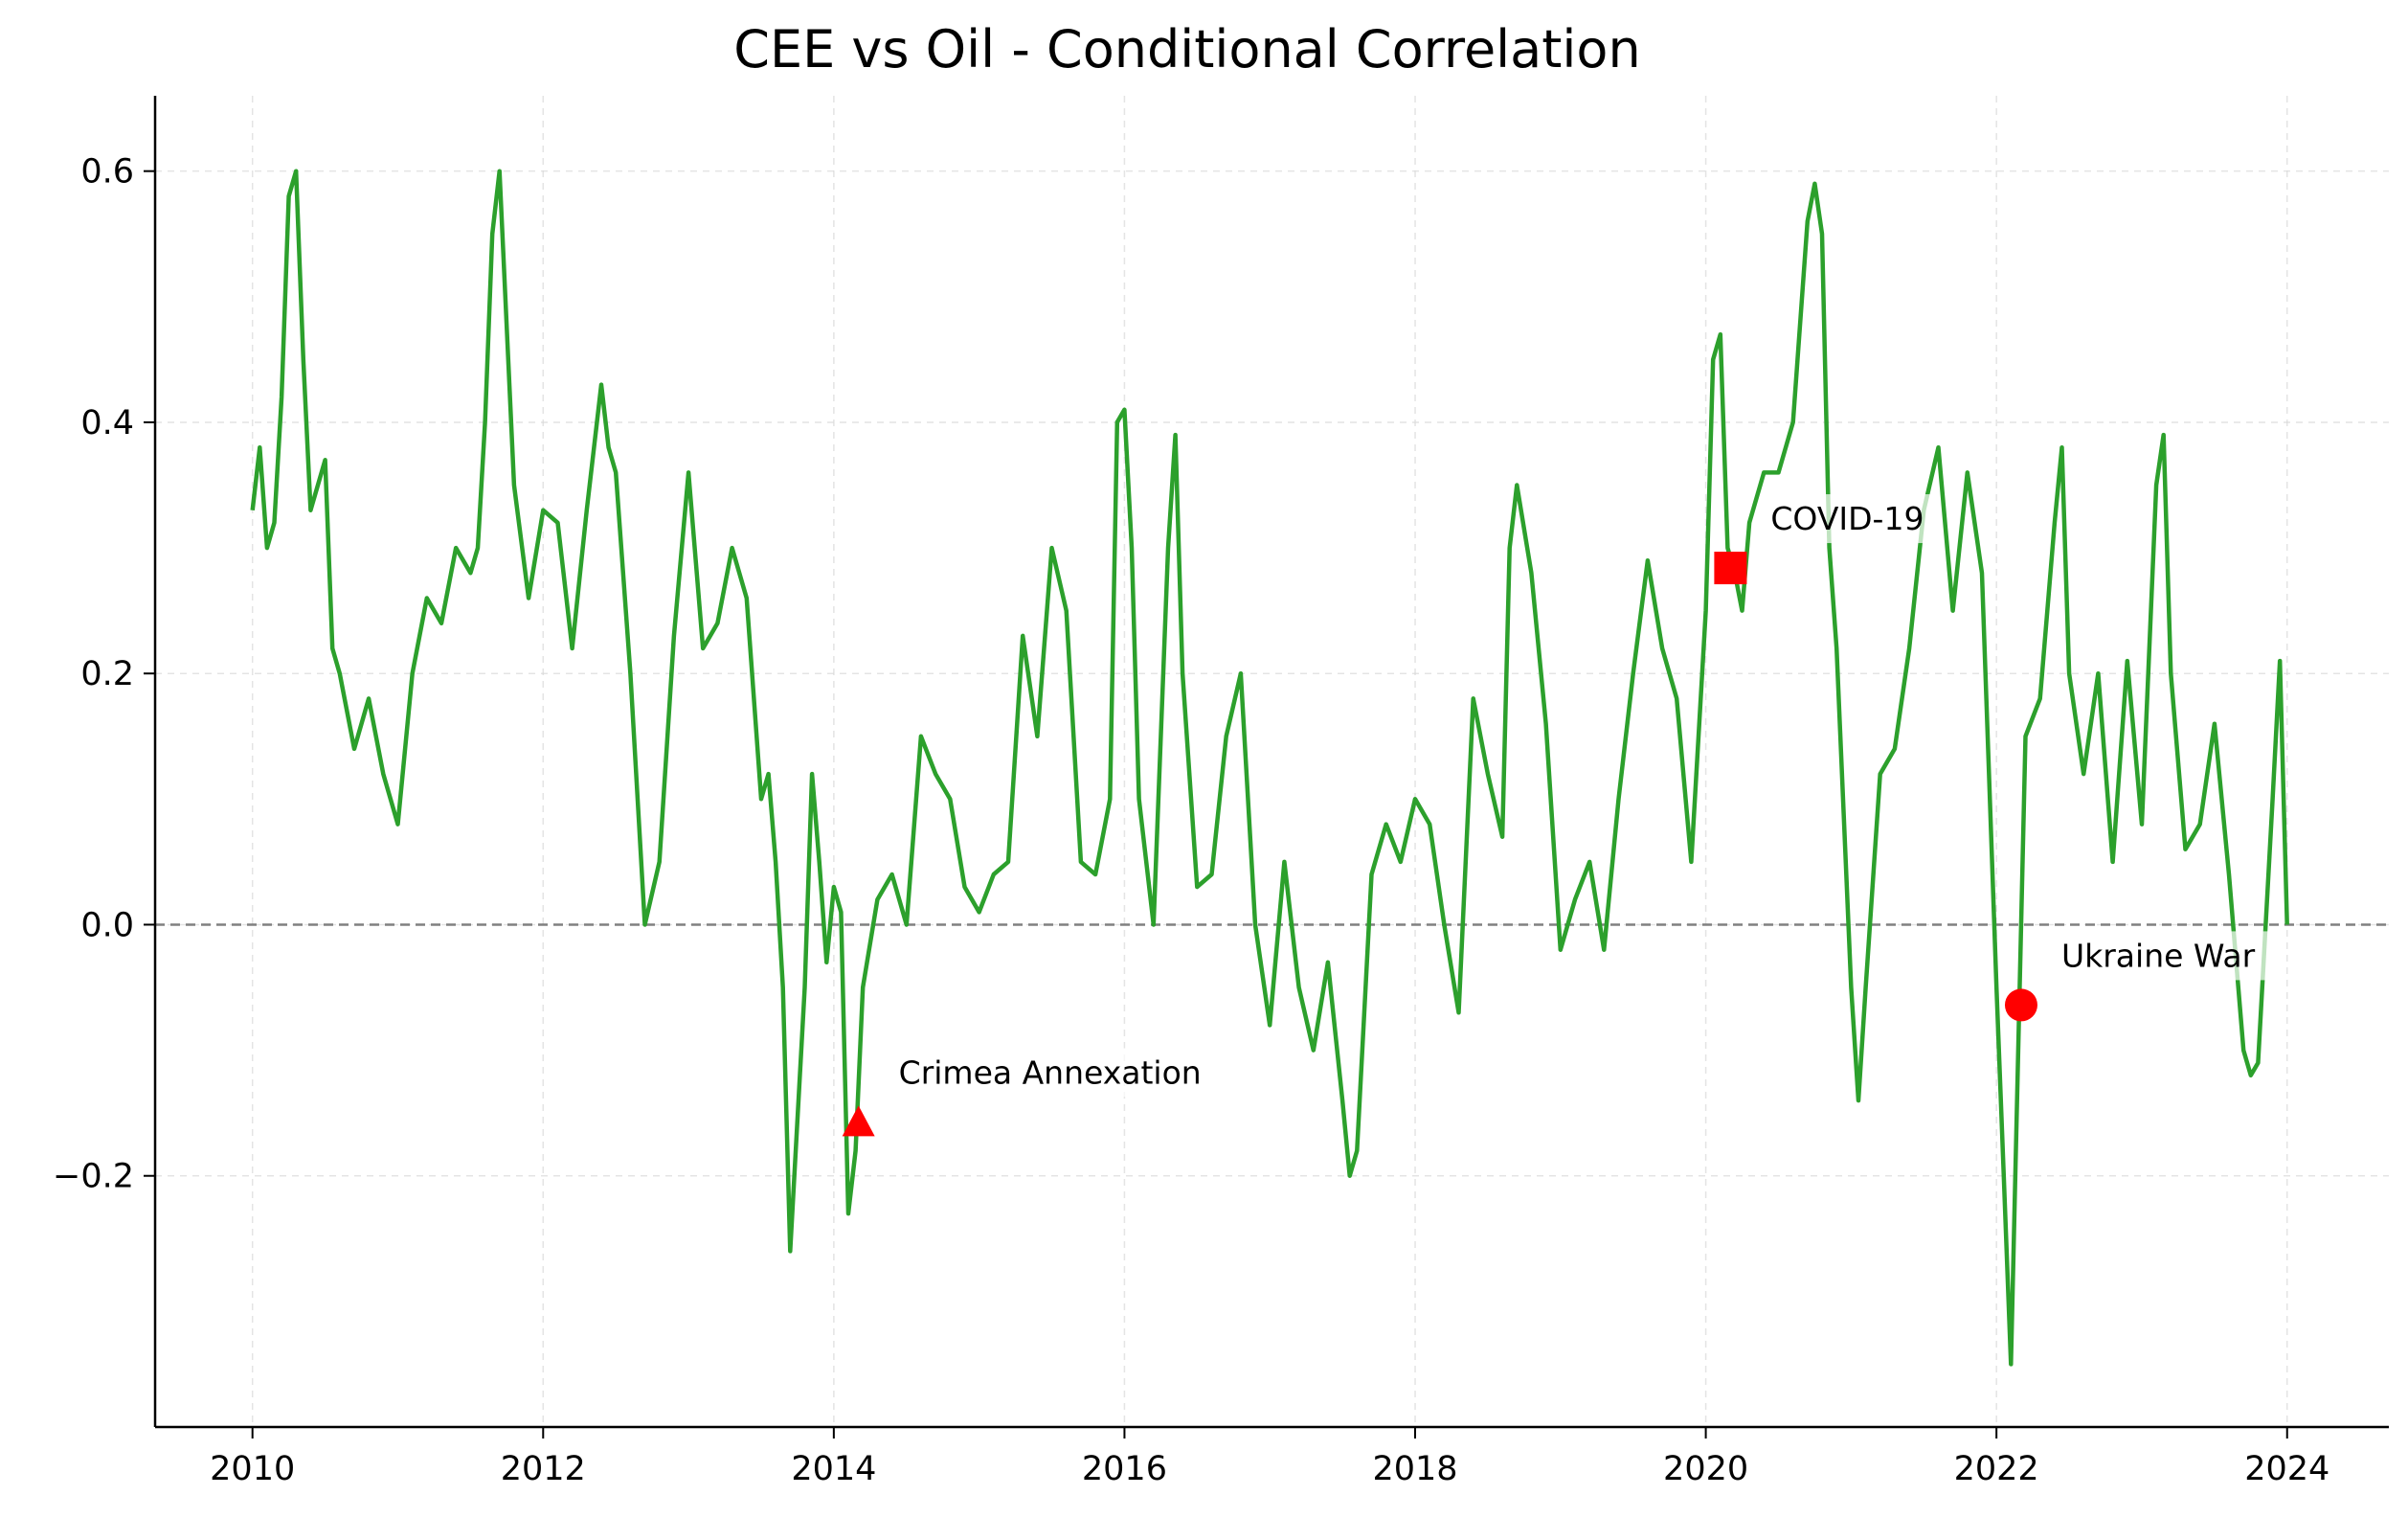  I want to click on x-tick-label-0: 2010, so click(253, 1469).